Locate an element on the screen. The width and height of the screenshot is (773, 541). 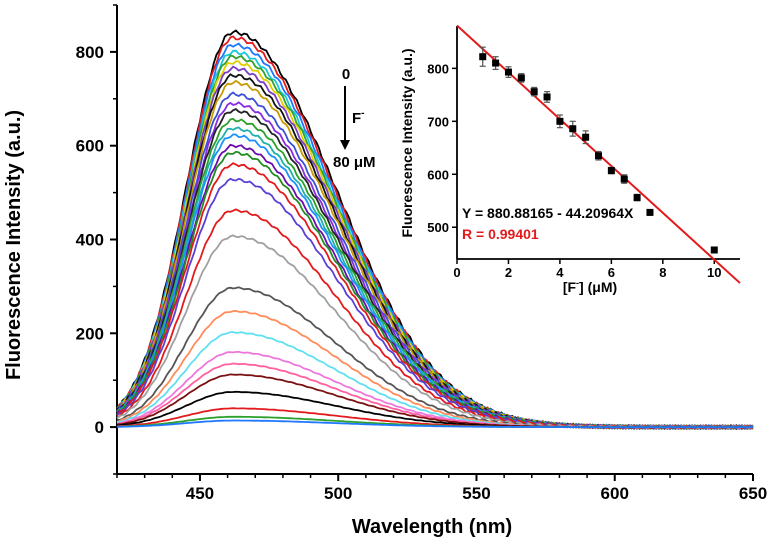
inset-x-tick-label: 4 is located at coordinates (560, 272).